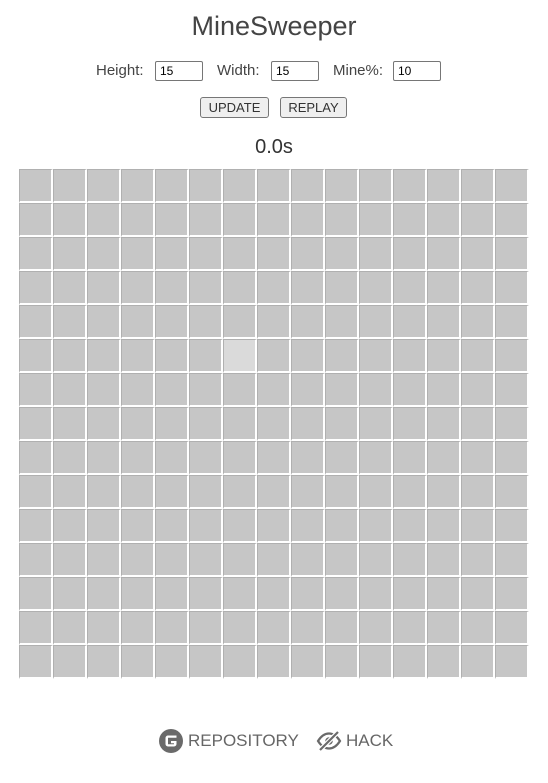 This screenshot has height=783, width=548. Describe the element at coordinates (354, 741) in the screenshot. I see `hack-link: HACK` at that location.